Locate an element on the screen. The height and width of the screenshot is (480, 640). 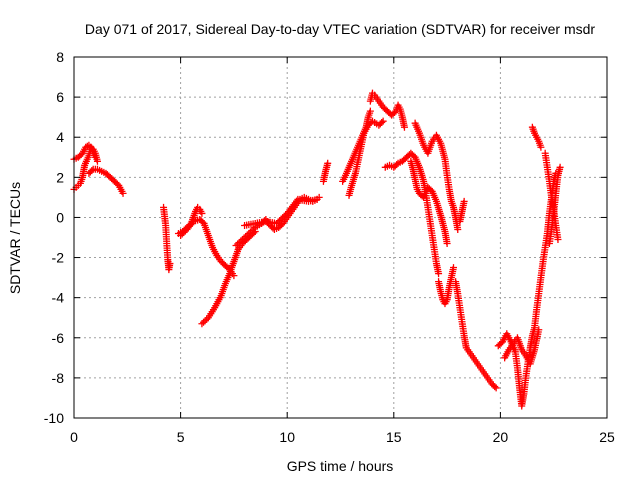
x-tick-label: 5 is located at coordinates (181, 437).